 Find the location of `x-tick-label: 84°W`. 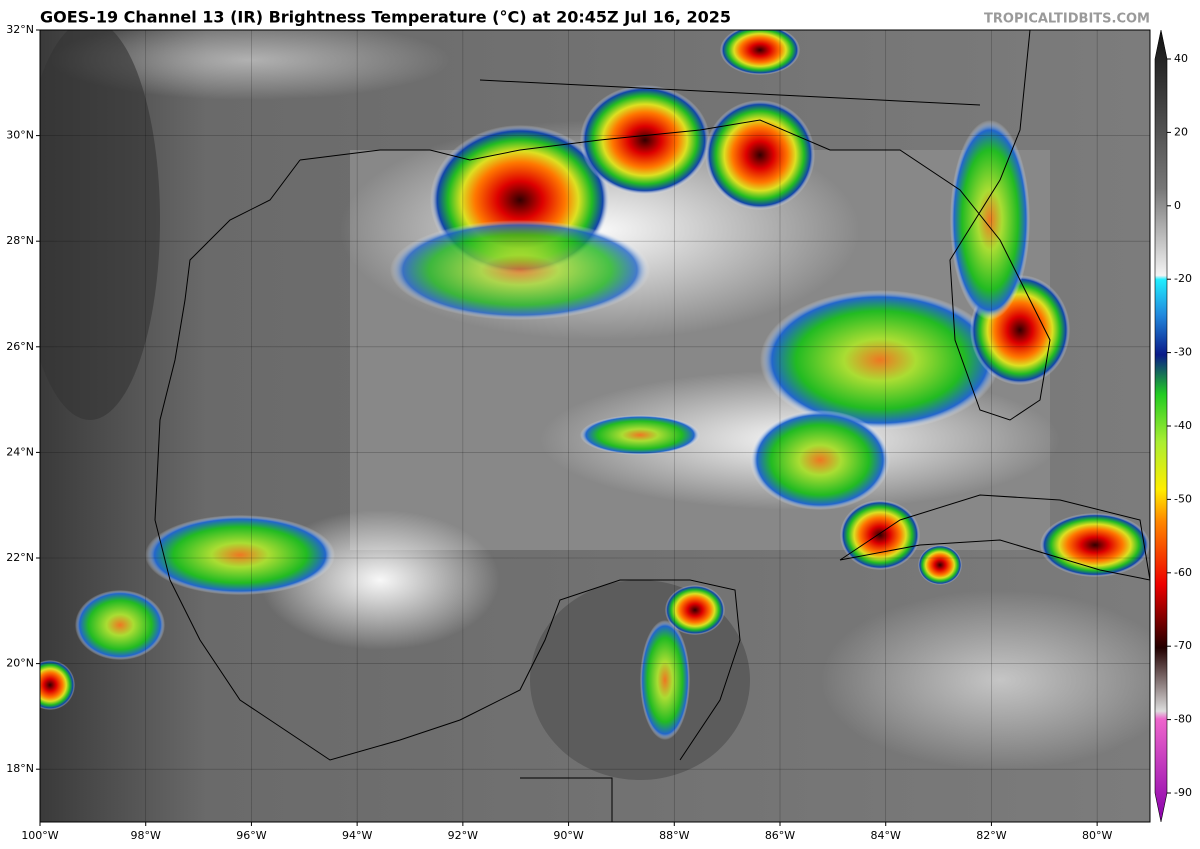

x-tick-label: 84°W is located at coordinates (886, 835).